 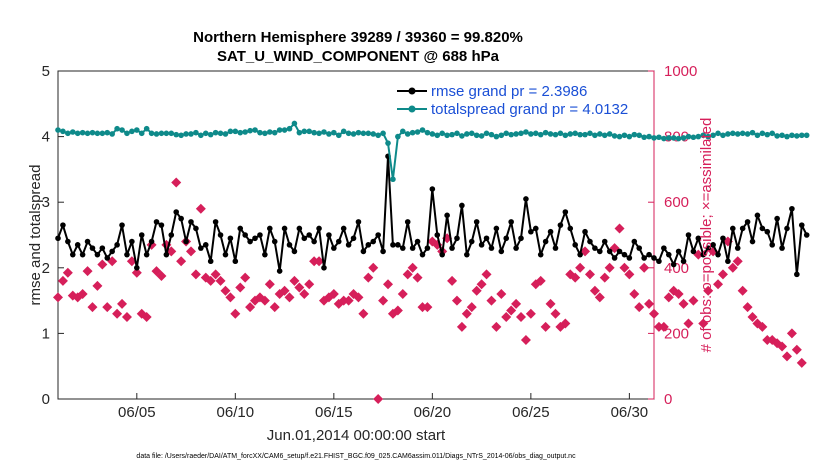 What do you see at coordinates (680, 71) in the screenshot?
I see `y-tick-label-right: 1000` at bounding box center [680, 71].